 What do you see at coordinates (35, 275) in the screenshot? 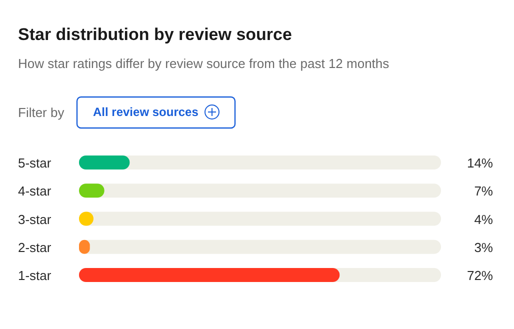
I see `y-tick-label: 1-star` at bounding box center [35, 275].